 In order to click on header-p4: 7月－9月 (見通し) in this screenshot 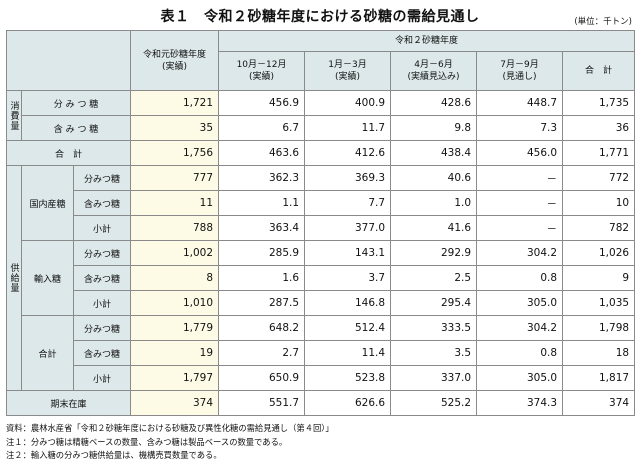, I will do `click(520, 71)`.